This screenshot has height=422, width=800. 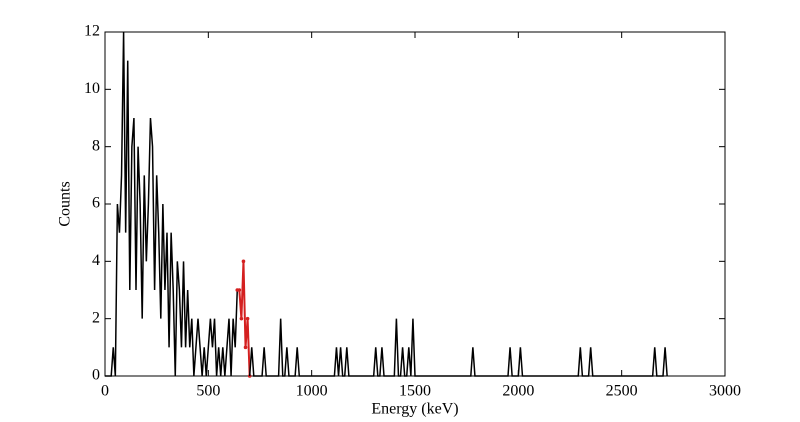 I want to click on x-tick-label: 1000, so click(x=312, y=391).